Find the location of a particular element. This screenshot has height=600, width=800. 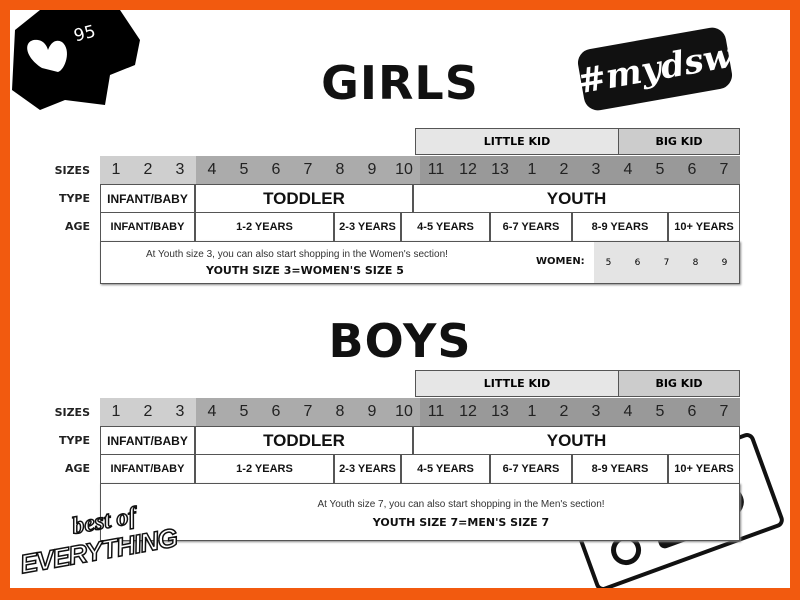

girls-age-label: AGE is located at coordinates (77, 226).